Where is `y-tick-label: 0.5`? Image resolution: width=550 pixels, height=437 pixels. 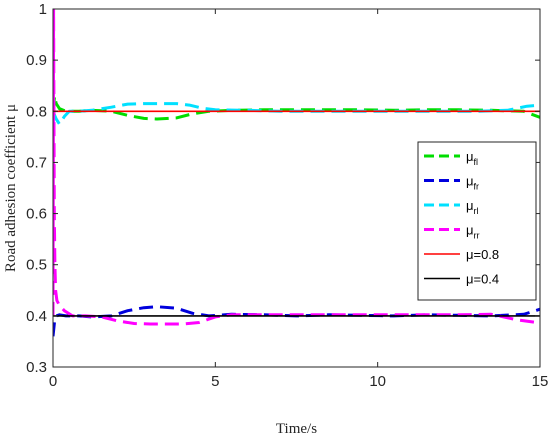 y-tick-label: 0.5 is located at coordinates (36, 265).